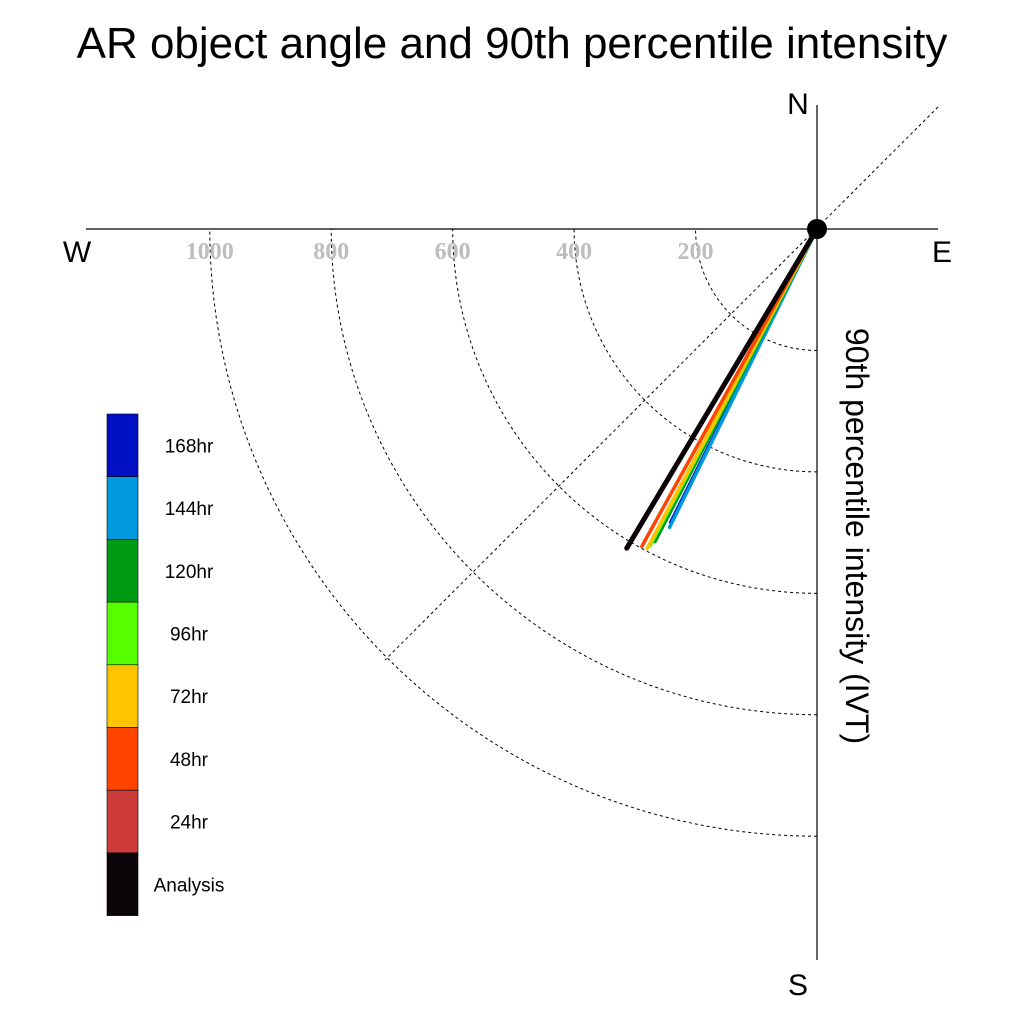 The image size is (1024, 1024). I want to click on legend-label: 120hr, so click(189, 572).